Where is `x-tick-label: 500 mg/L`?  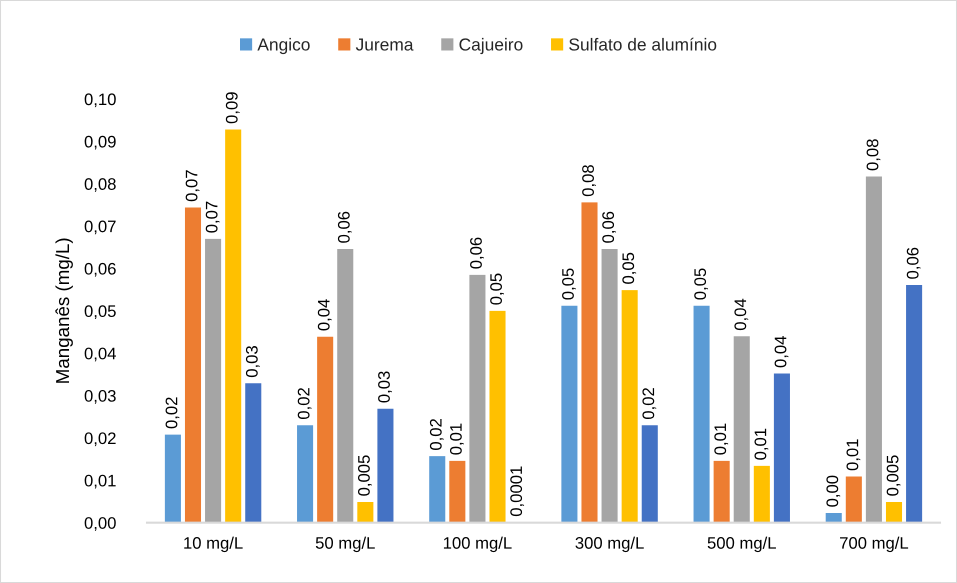 x-tick-label: 500 mg/L is located at coordinates (742, 544).